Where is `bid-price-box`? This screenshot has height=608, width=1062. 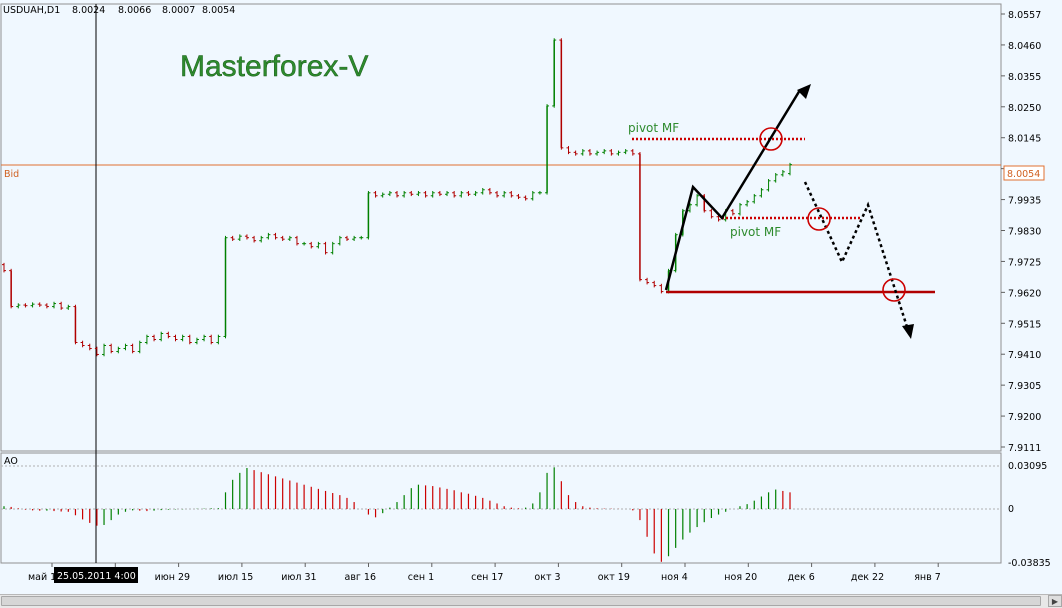 bid-price-box is located at coordinates (1024, 173).